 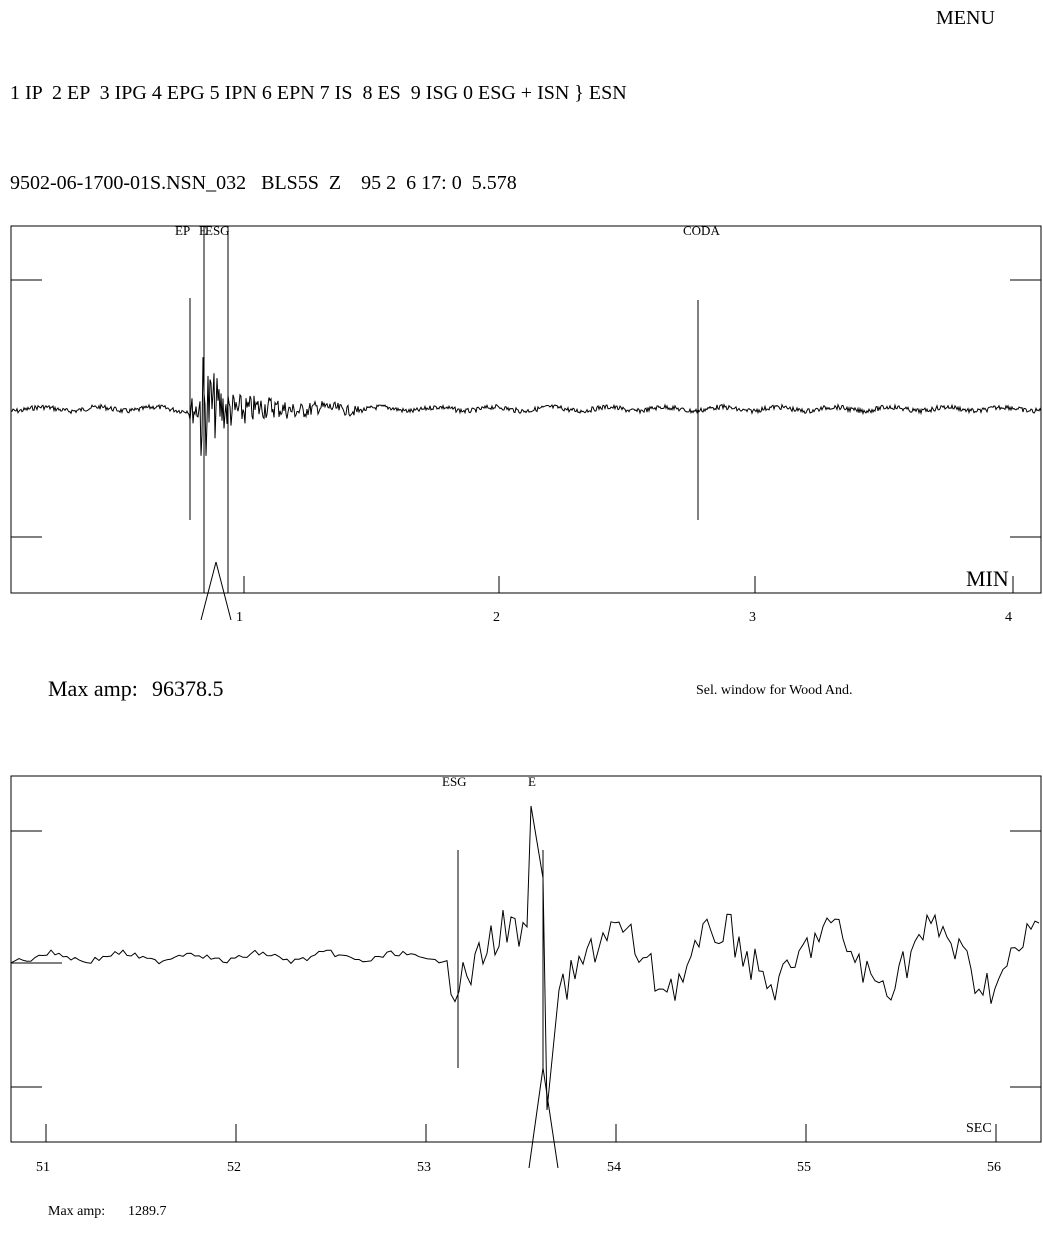 What do you see at coordinates (701, 230) in the screenshot?
I see `pick-label-coda: CODA` at bounding box center [701, 230].